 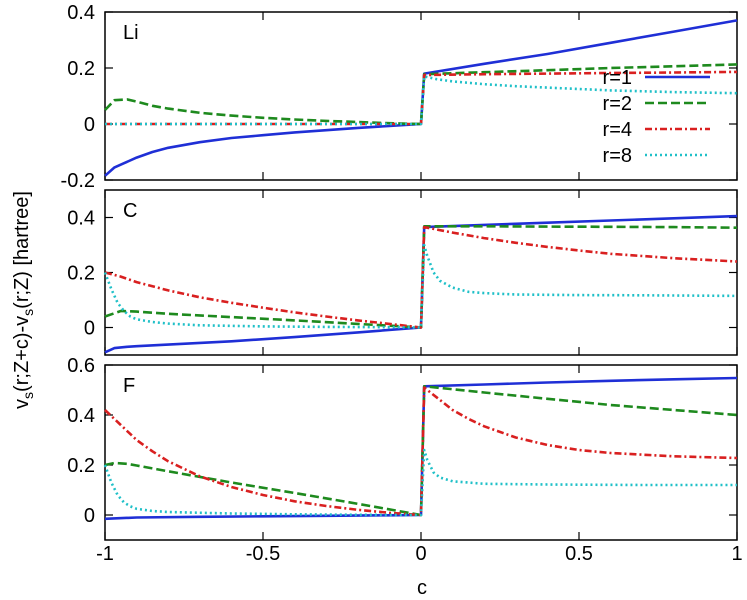 I want to click on x-tick-labels: -1 -0.5 0 0.5 1, so click(x=419, y=554).